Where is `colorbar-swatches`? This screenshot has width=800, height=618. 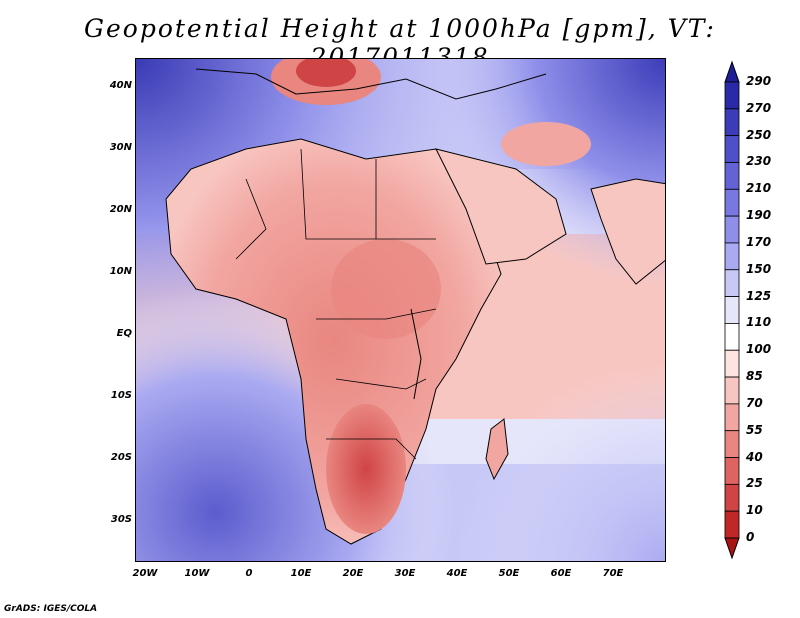 colorbar-swatches is located at coordinates (732, 310).